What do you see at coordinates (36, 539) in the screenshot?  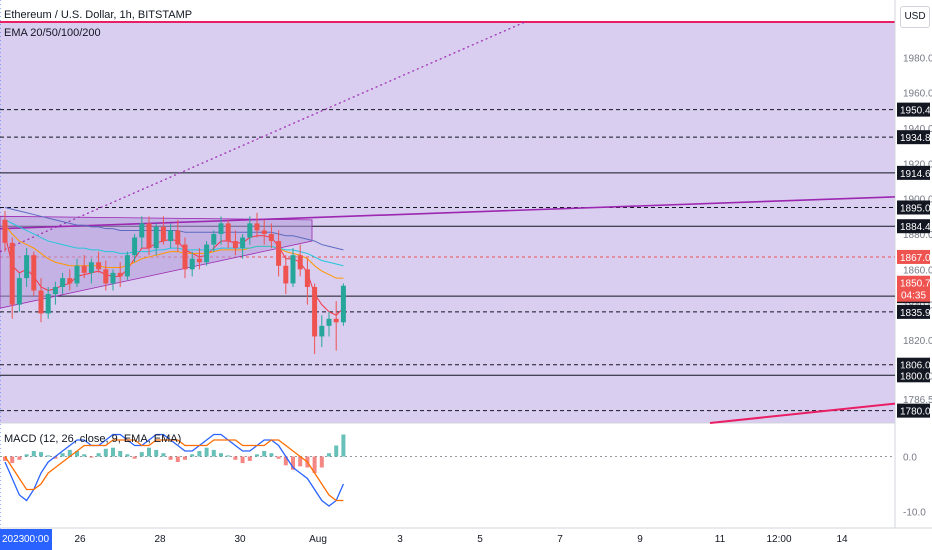 I see `time-tick-label: 00:00` at bounding box center [36, 539].